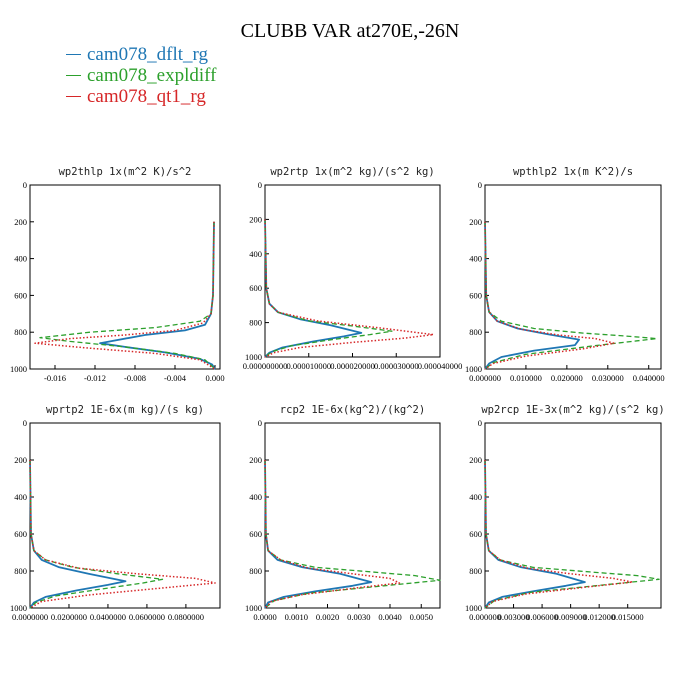 This screenshot has width=700, height=700. I want to click on x-tick-label: 0.010000, so click(526, 378).